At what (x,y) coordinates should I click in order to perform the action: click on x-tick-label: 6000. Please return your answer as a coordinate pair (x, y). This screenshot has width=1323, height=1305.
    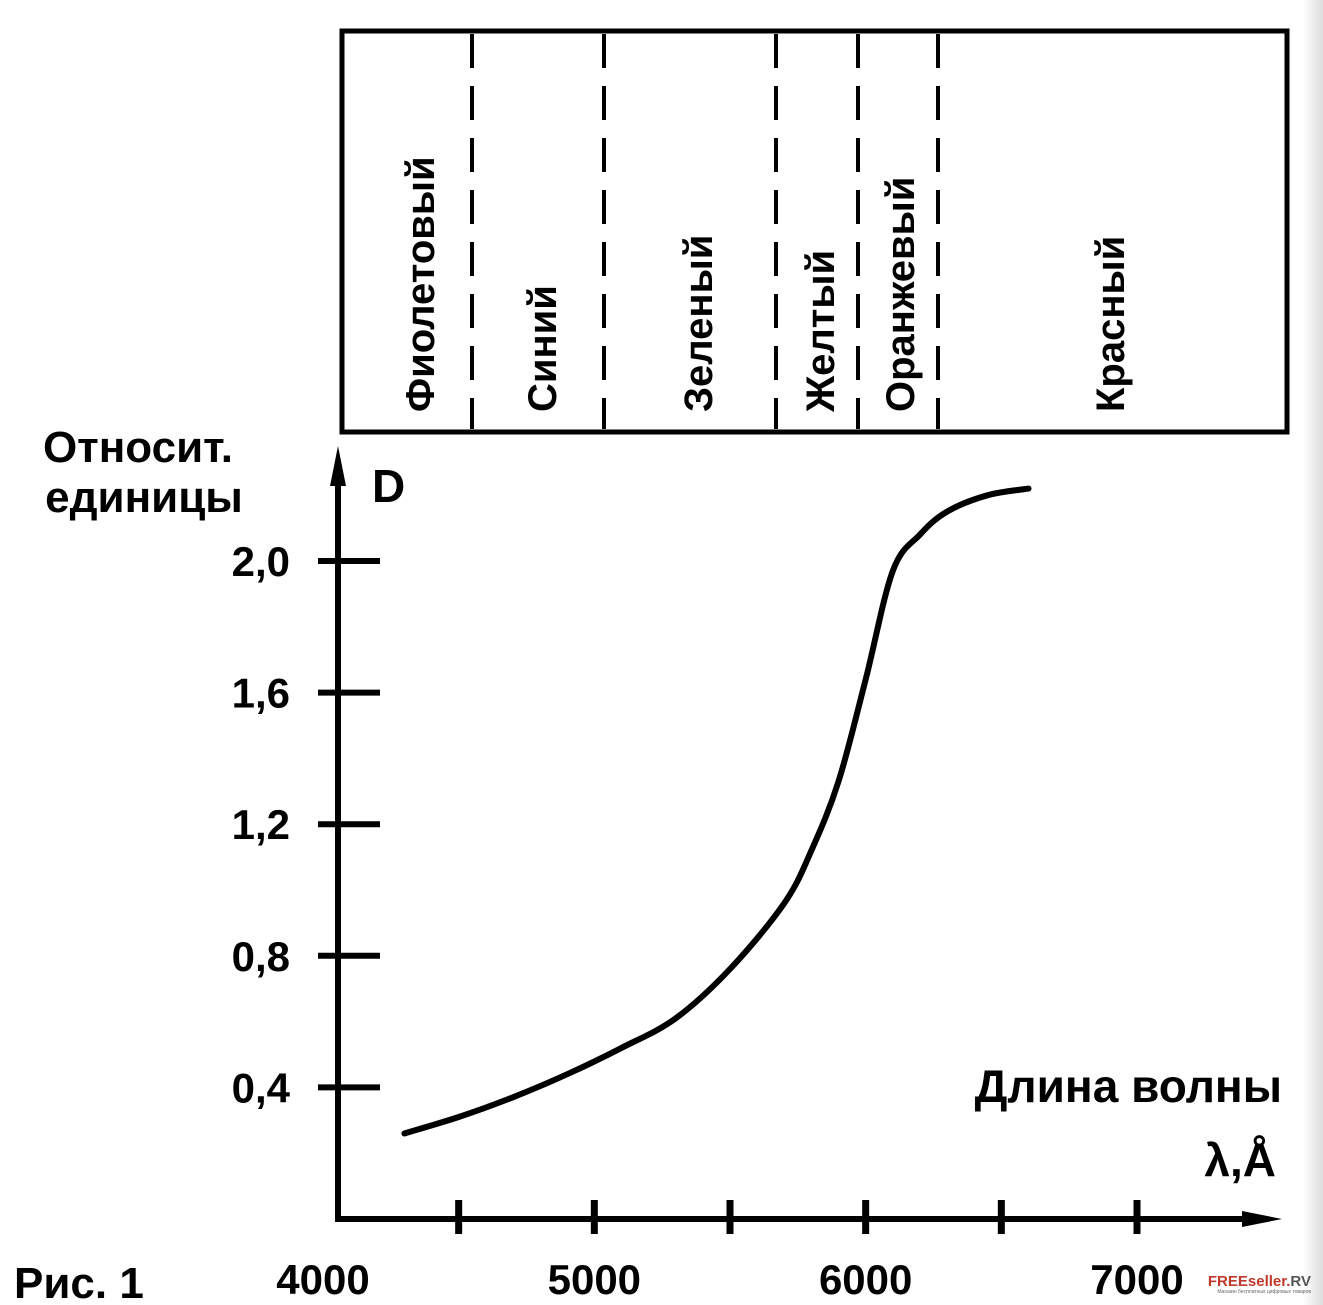
    Looking at the image, I should click on (865, 1279).